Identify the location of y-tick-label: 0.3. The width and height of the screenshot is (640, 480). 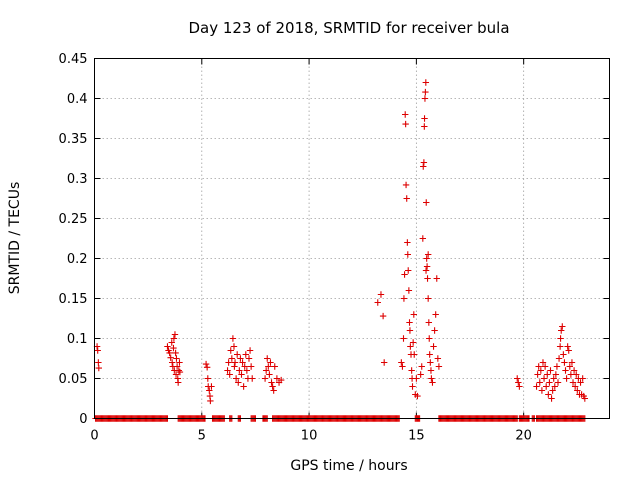
(77, 179).